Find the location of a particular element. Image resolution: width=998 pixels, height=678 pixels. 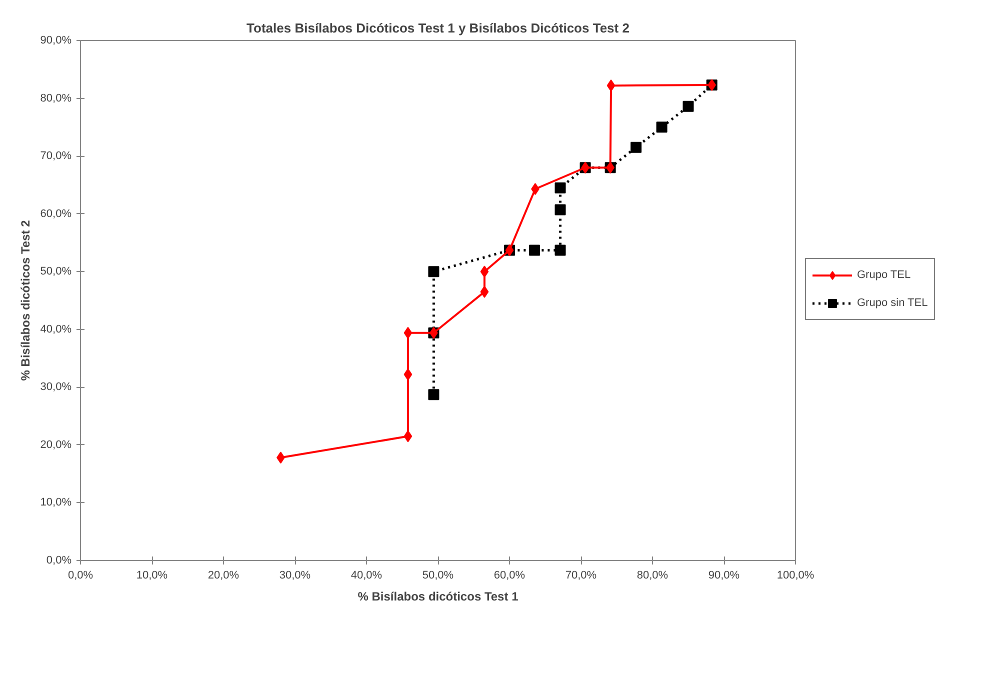

x-tick-label: 50,0% is located at coordinates (438, 576).